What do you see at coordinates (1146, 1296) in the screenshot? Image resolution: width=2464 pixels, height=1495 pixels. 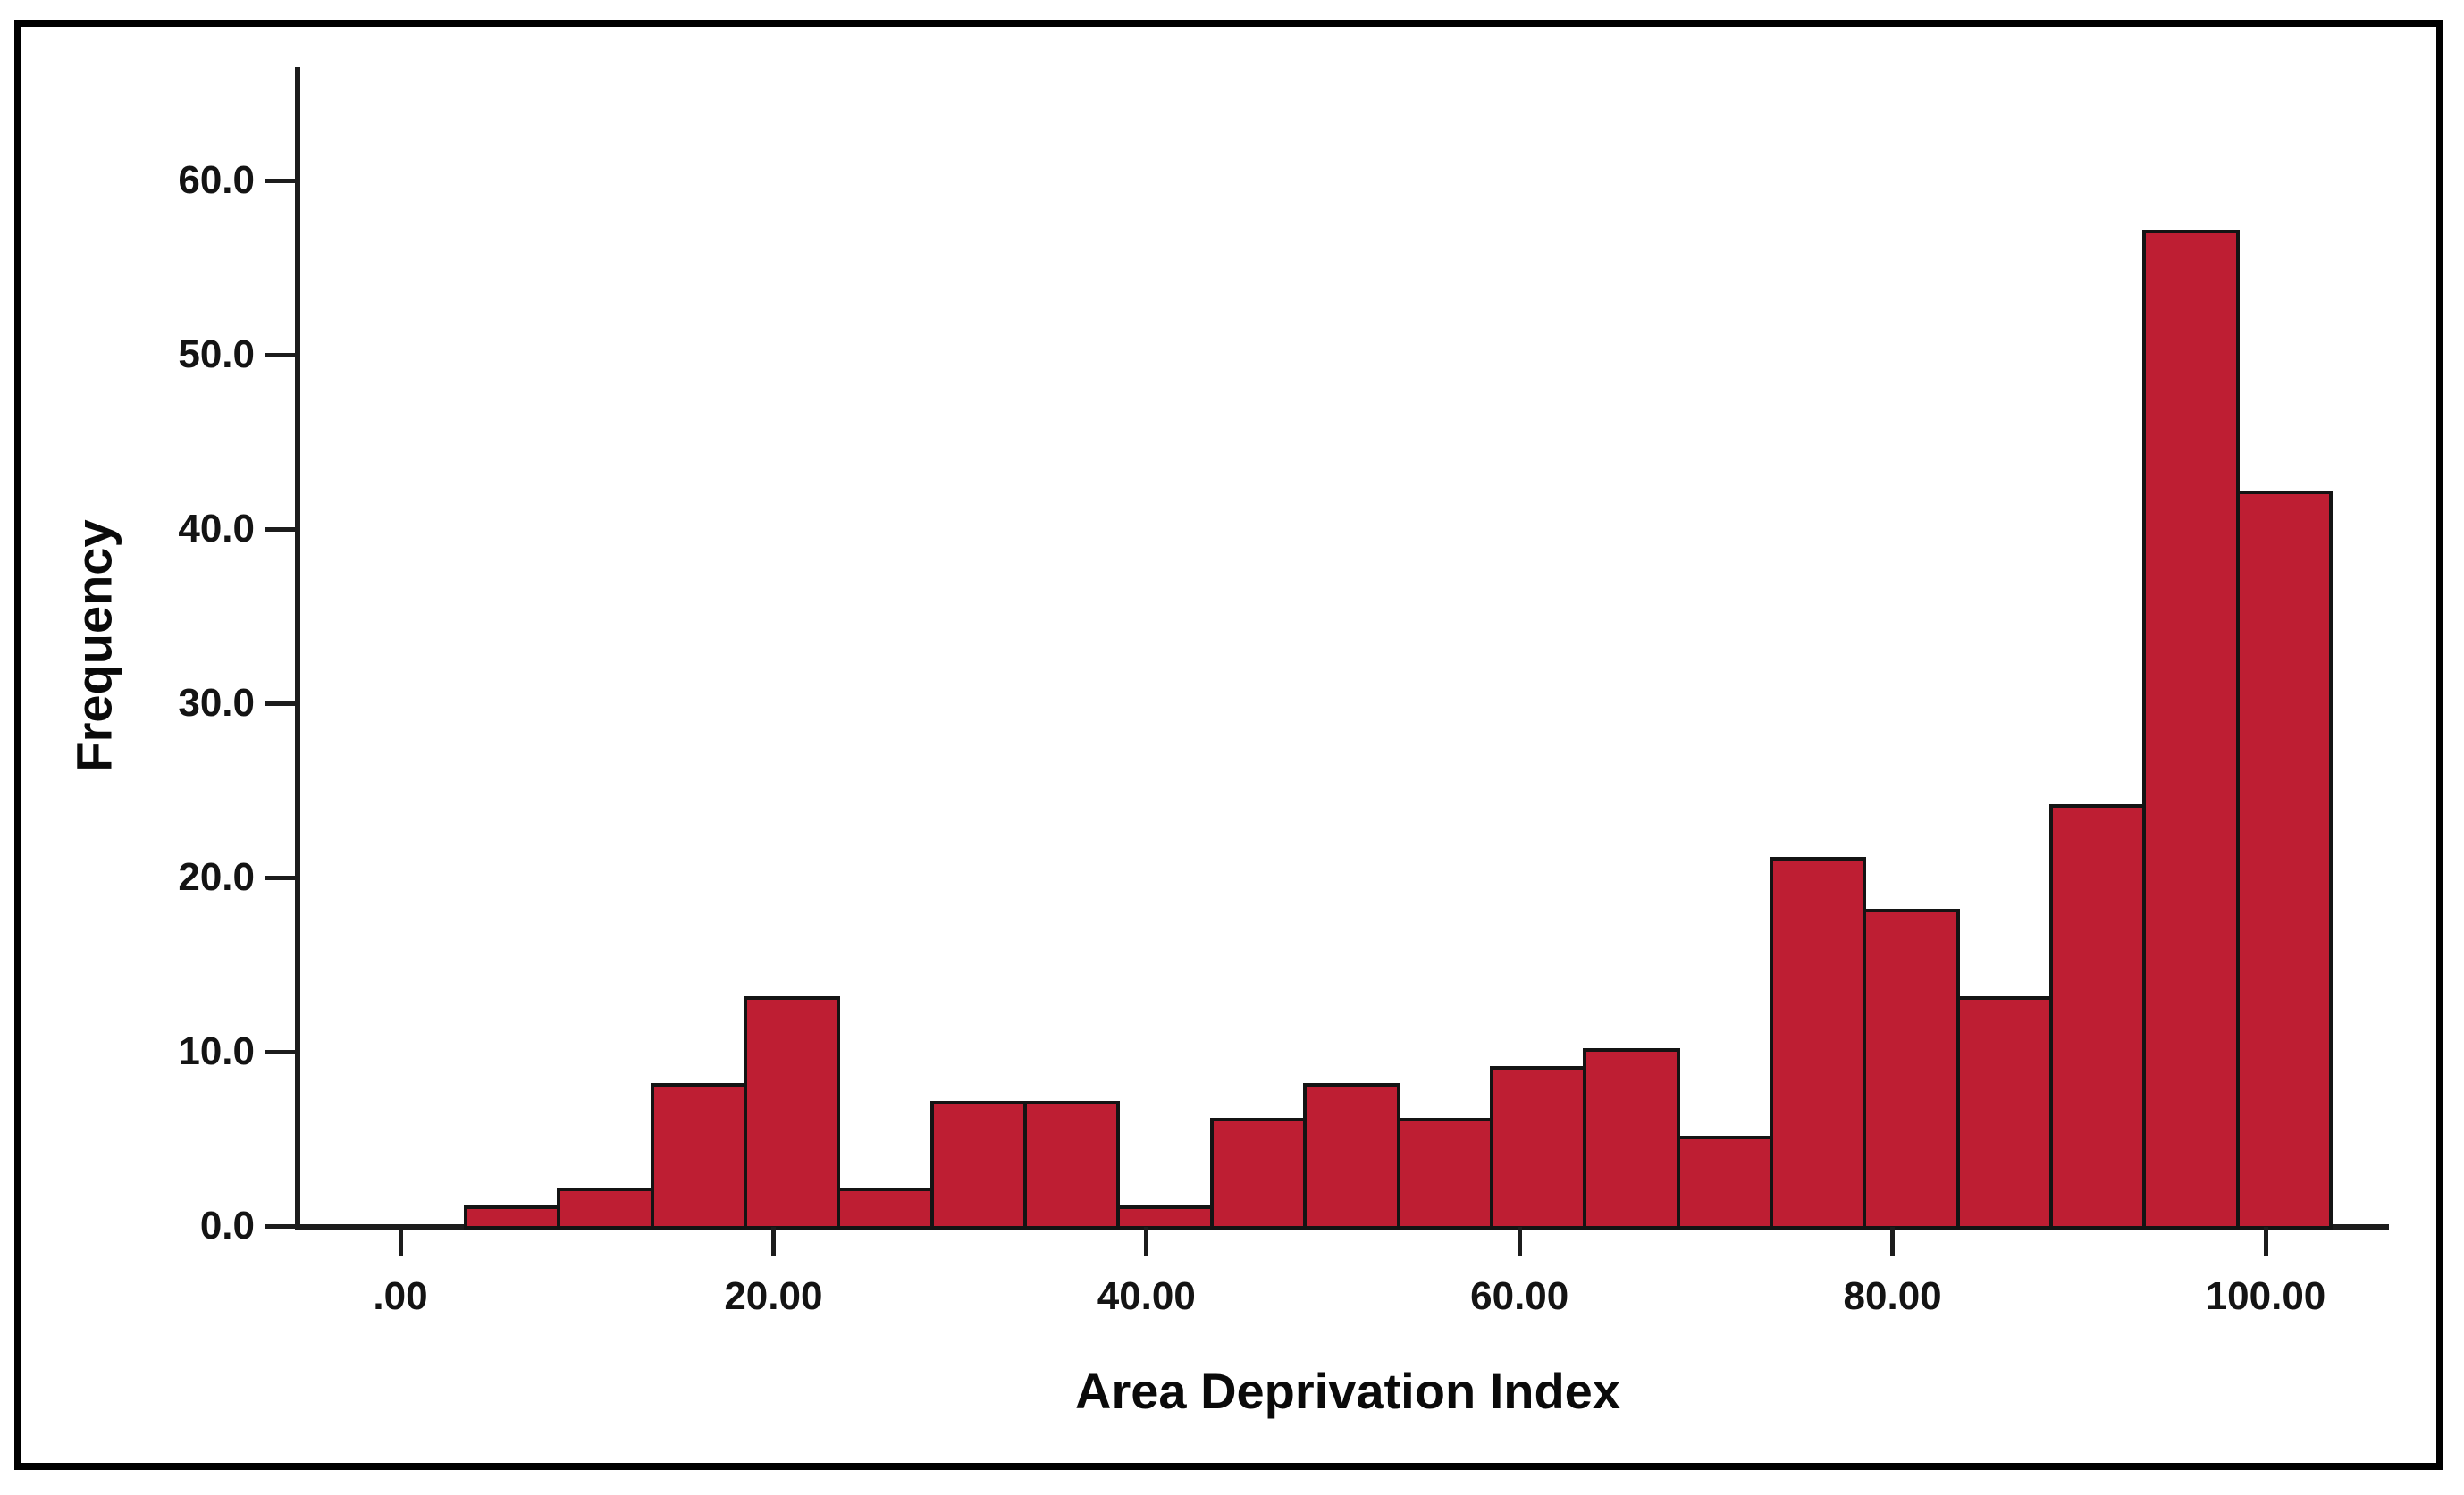 I see `x-tick-label: 40.00` at bounding box center [1146, 1296].